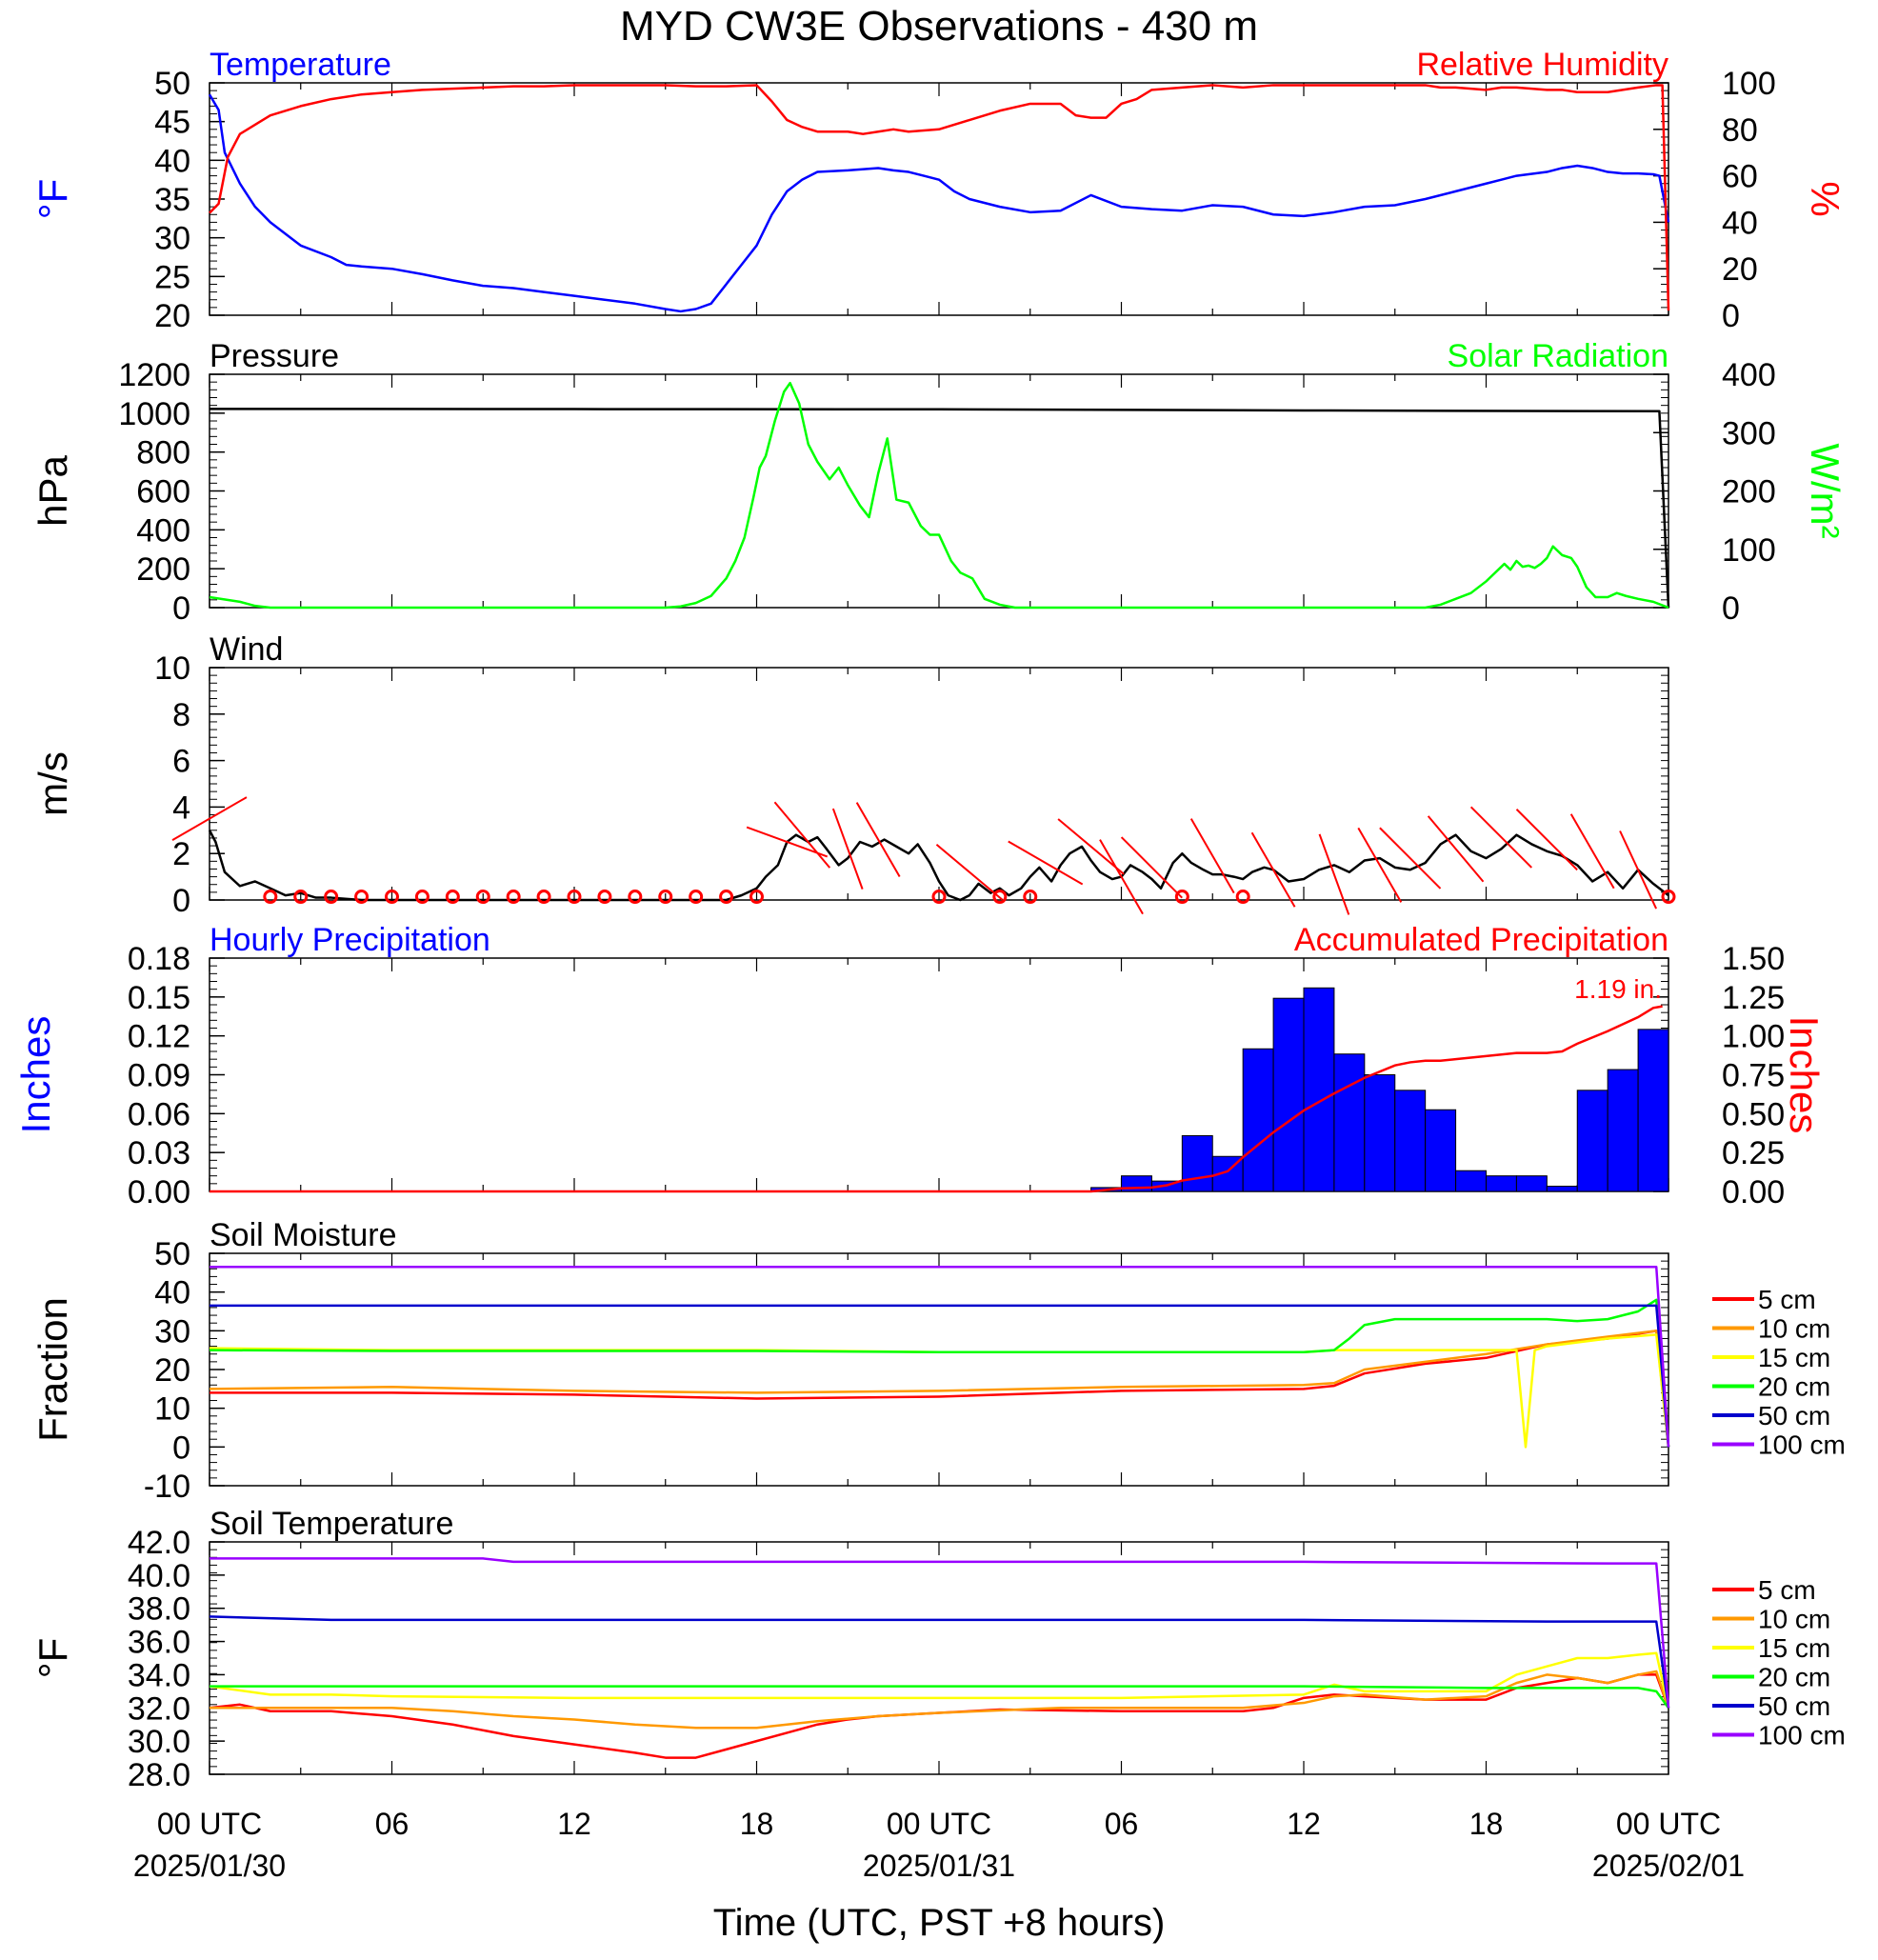  What do you see at coordinates (1749, 375) in the screenshot?
I see `y-tick-label-right: 400` at bounding box center [1749, 375].